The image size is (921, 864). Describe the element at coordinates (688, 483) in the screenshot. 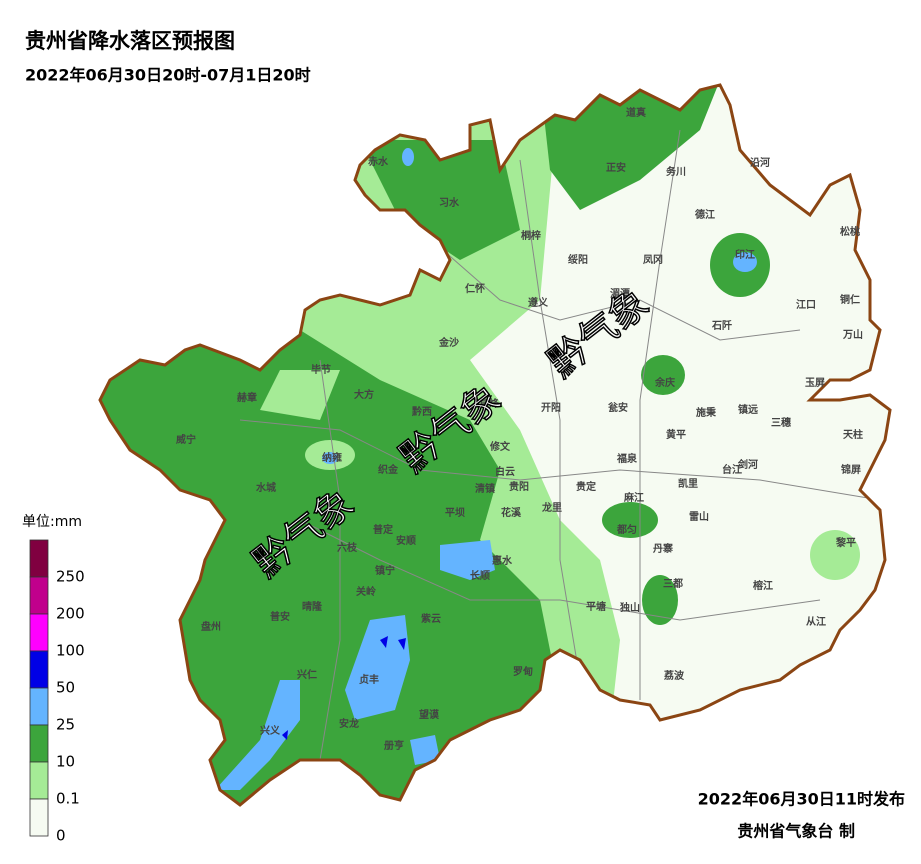

I see `place-label: 凯里` at that location.